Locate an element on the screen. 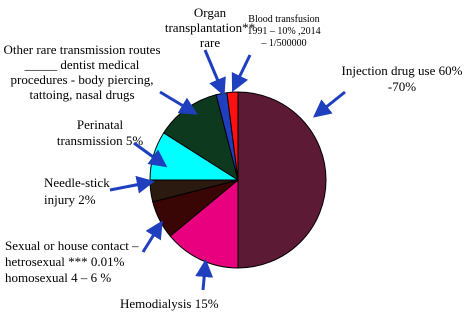 The height and width of the screenshot is (319, 474). slice-label: Injection drug use 60% -70% is located at coordinates (402, 78).